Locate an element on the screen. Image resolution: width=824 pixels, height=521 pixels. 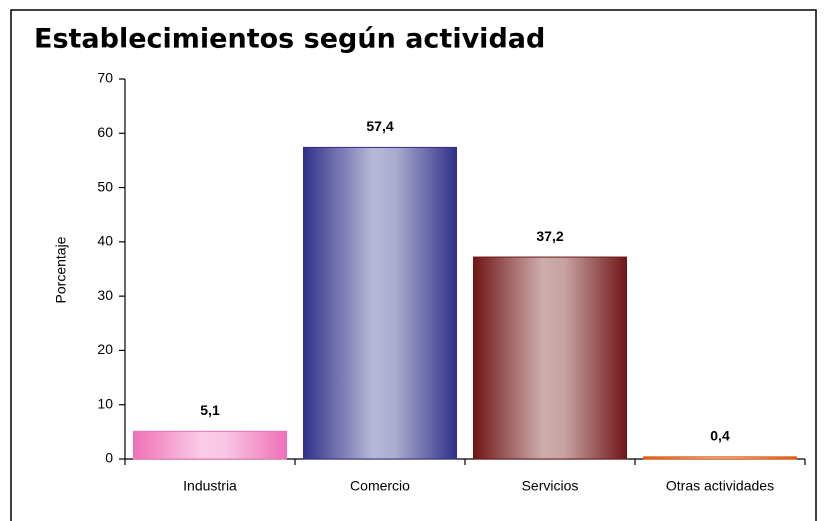
x-tick-label: Servicios is located at coordinates (550, 486).